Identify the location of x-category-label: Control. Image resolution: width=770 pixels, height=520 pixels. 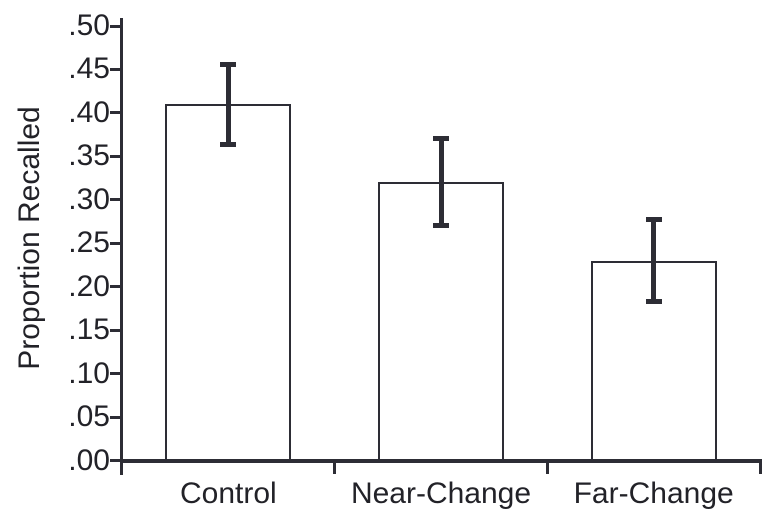
(228, 493).